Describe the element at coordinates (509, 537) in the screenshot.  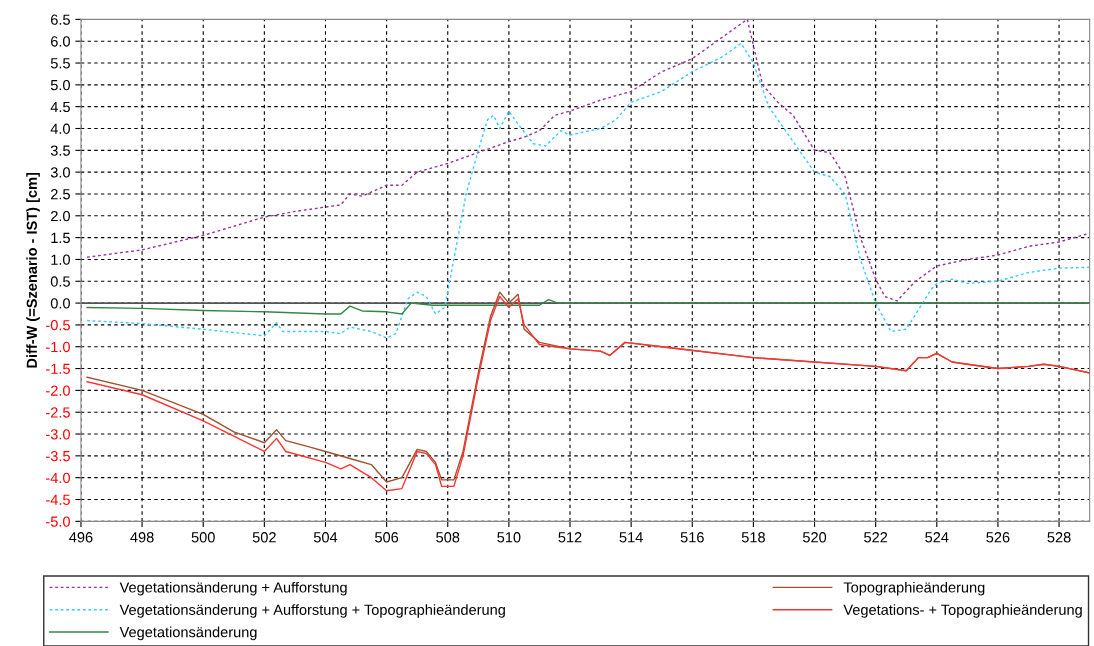
I see `x-tick-label: 510` at that location.